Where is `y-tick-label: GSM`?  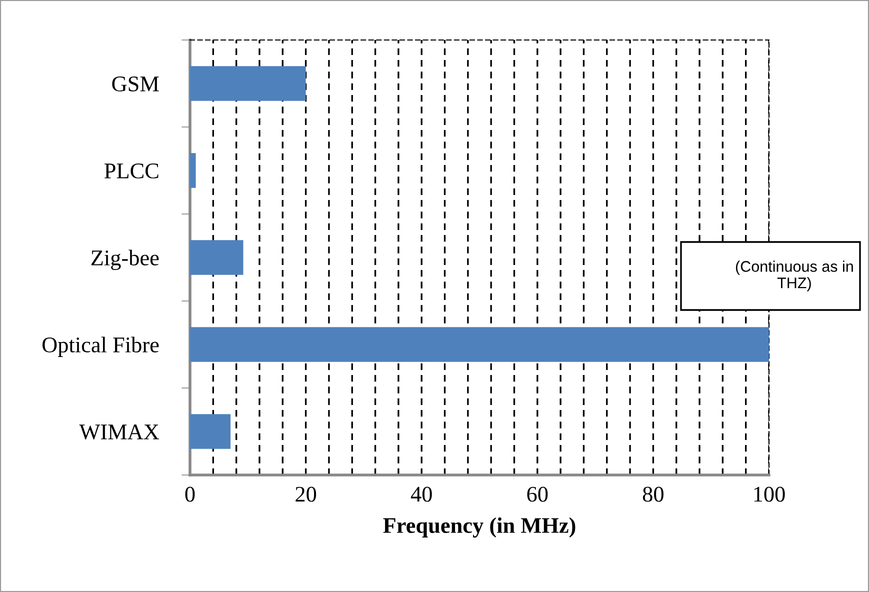
y-tick-label: GSM is located at coordinates (135, 84).